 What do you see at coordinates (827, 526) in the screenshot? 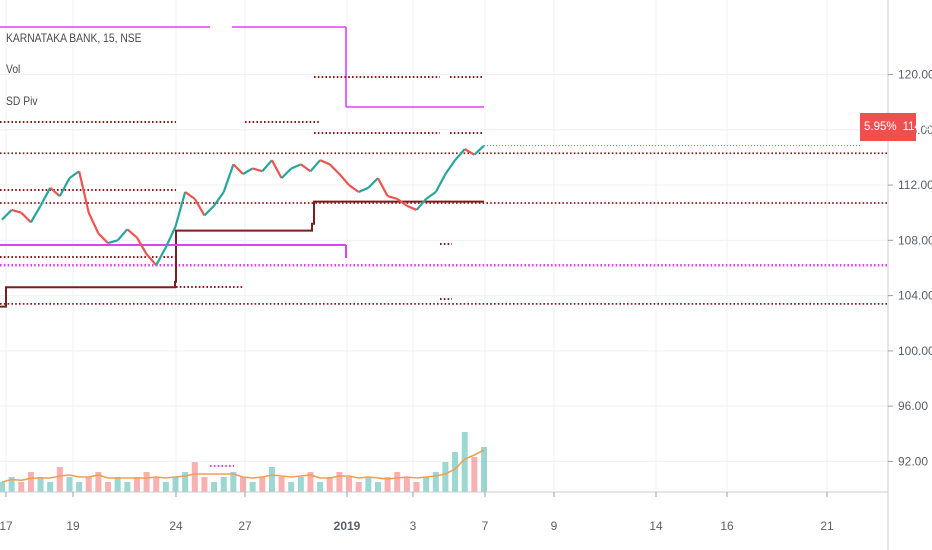
I see `x-tick-label: 21` at bounding box center [827, 526].